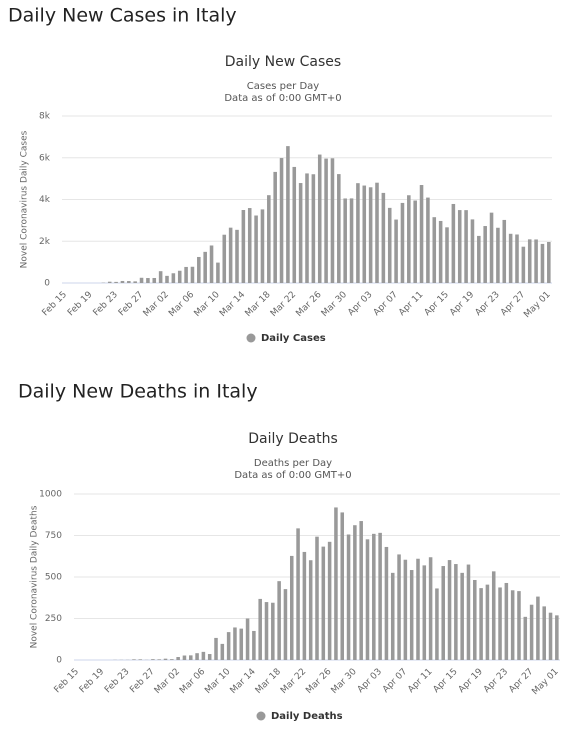  Describe the element at coordinates (207, 304) in the screenshot. I see `x-tick-label: Mar 10` at that location.